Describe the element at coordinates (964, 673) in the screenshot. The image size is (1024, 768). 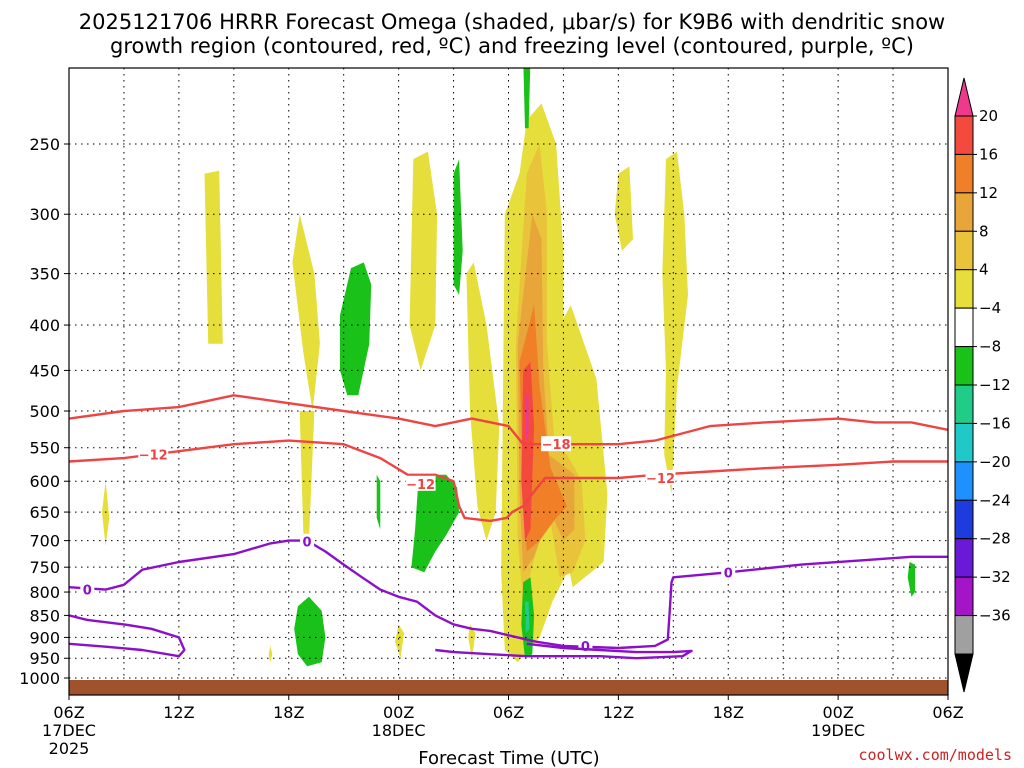
I see `colorbar-bottom-arrow` at that location.